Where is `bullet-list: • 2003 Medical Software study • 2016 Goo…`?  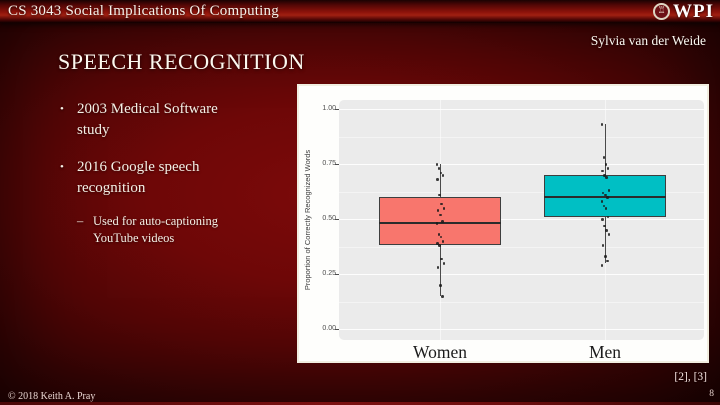 bullet-list: • 2003 Medical Software study • 2016 Goo… is located at coordinates (167, 173).